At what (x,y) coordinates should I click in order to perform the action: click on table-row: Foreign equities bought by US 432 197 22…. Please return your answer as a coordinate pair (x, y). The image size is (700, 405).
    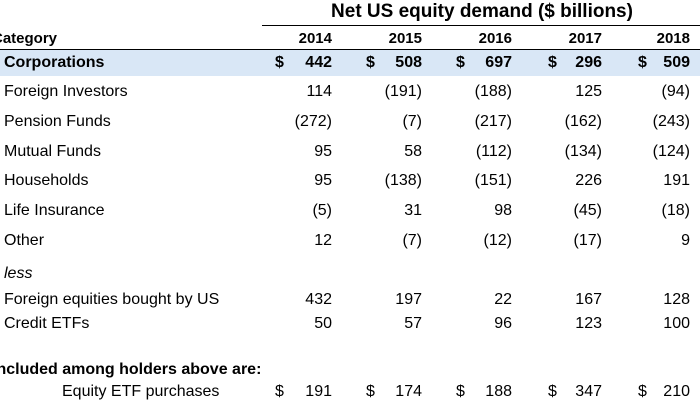
    Looking at the image, I should click on (350, 300).